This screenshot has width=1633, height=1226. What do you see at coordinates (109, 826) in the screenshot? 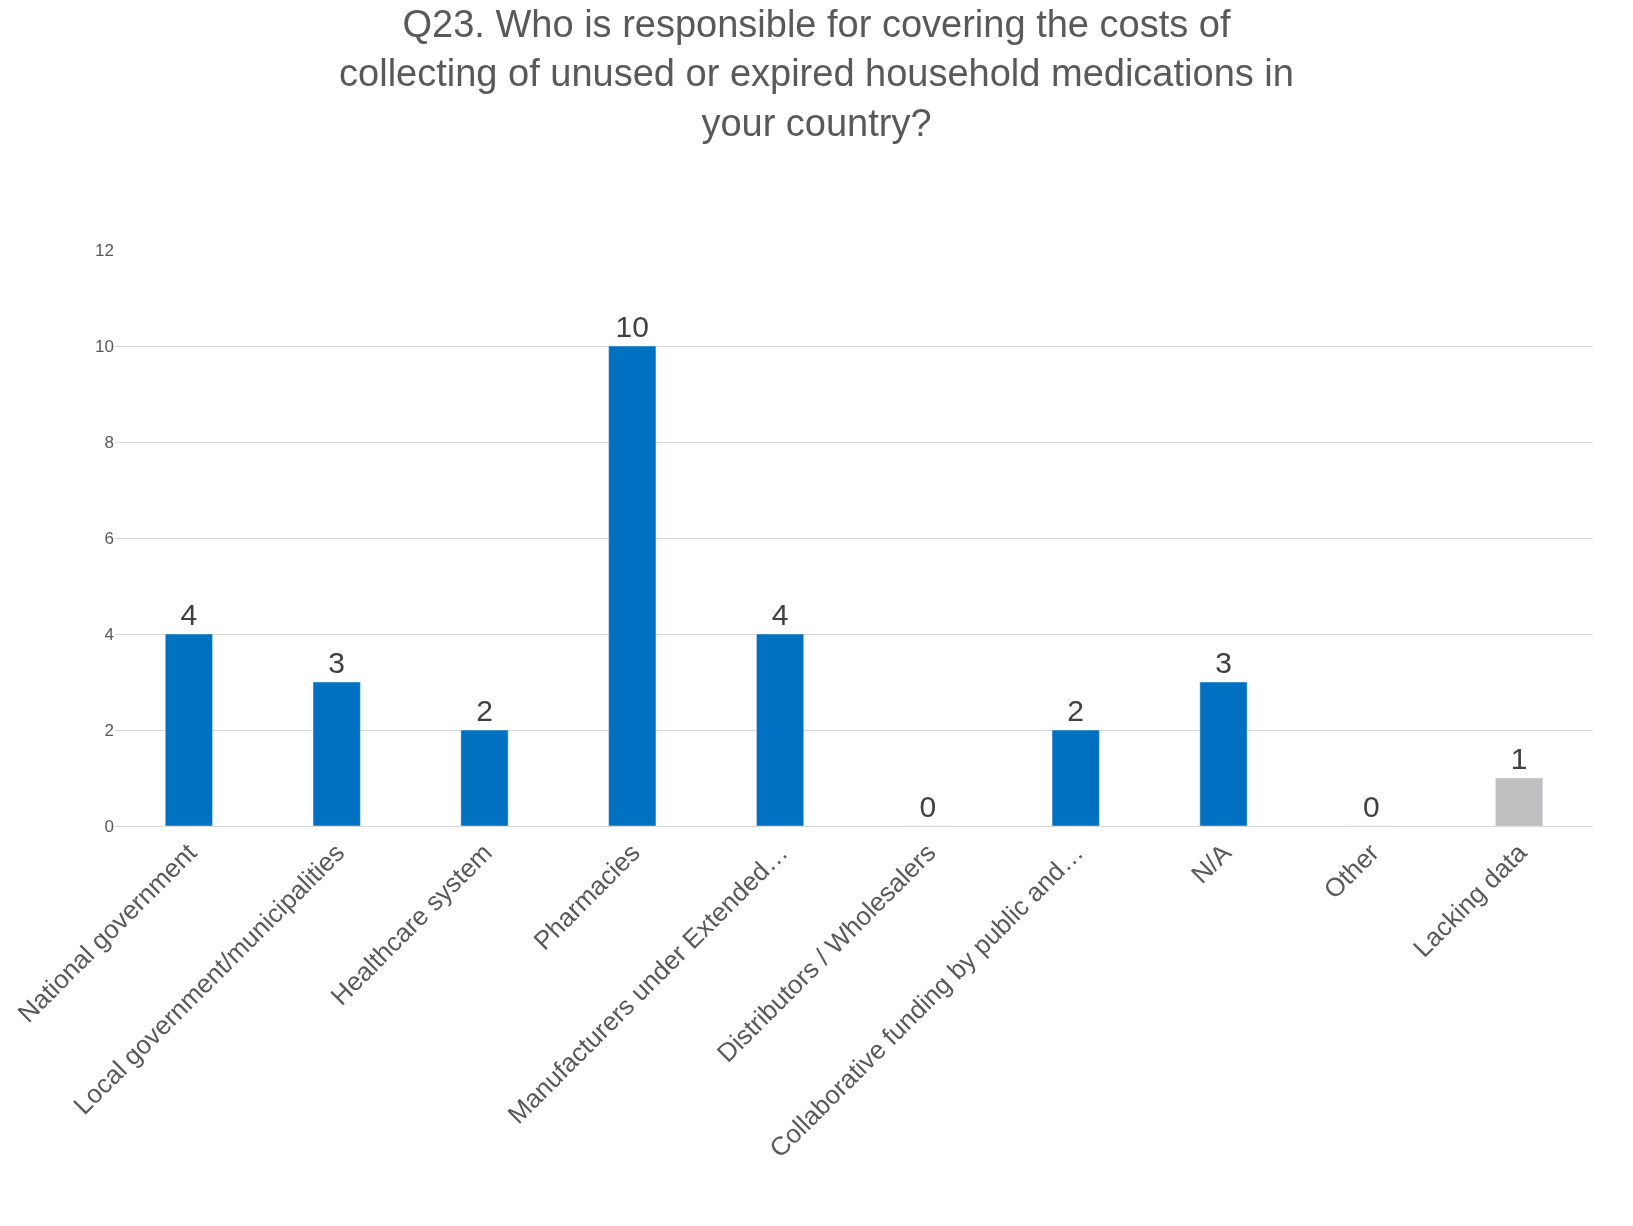
I see `y-tick-label: 0` at bounding box center [109, 826].